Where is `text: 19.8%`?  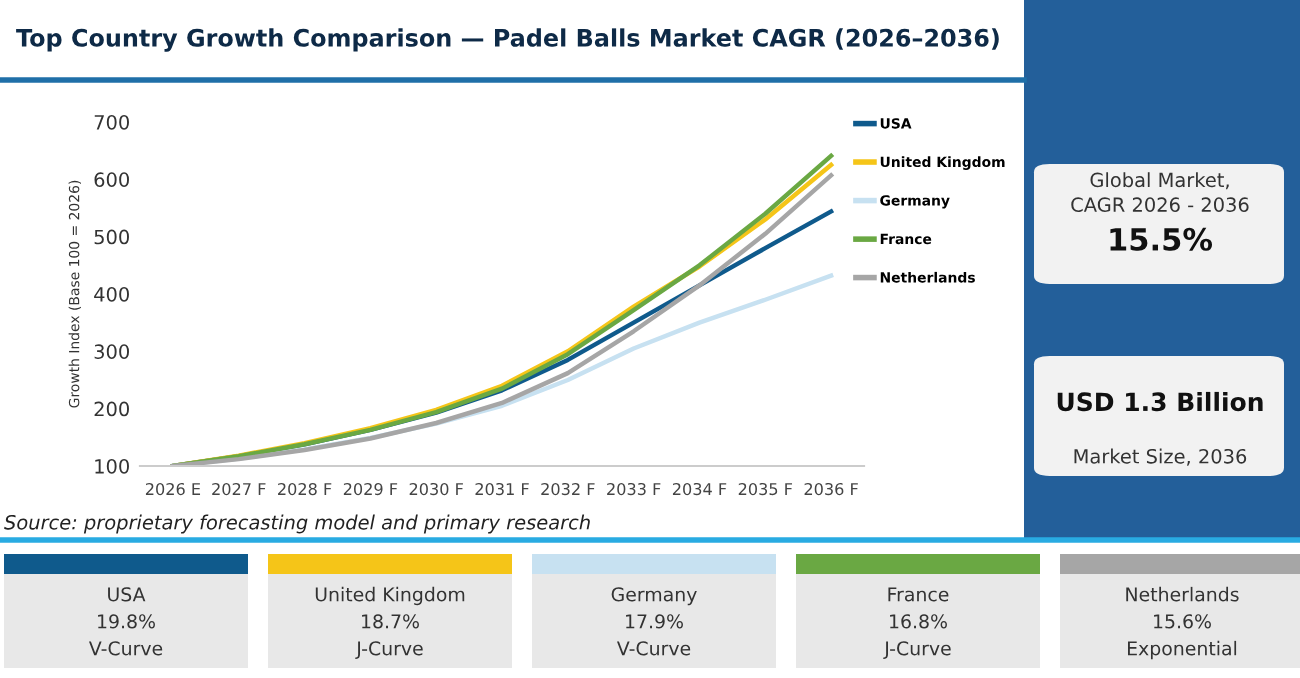
text: 19.8% is located at coordinates (126, 621).